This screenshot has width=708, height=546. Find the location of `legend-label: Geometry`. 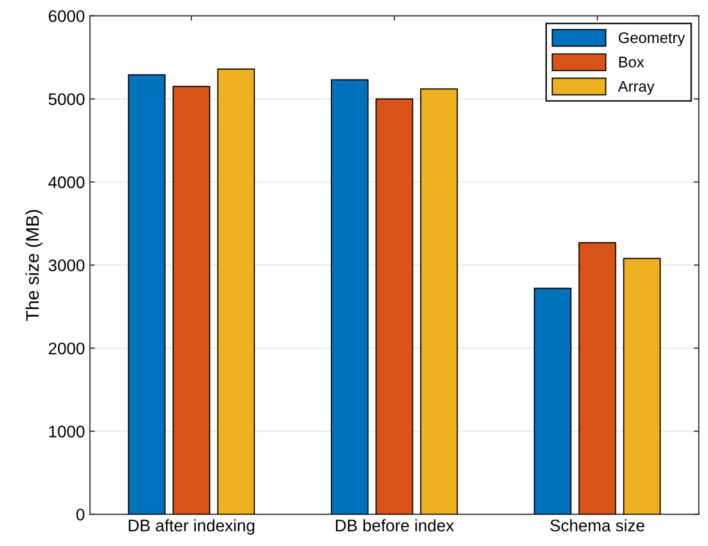

legend-label: Geometry is located at coordinates (652, 39).